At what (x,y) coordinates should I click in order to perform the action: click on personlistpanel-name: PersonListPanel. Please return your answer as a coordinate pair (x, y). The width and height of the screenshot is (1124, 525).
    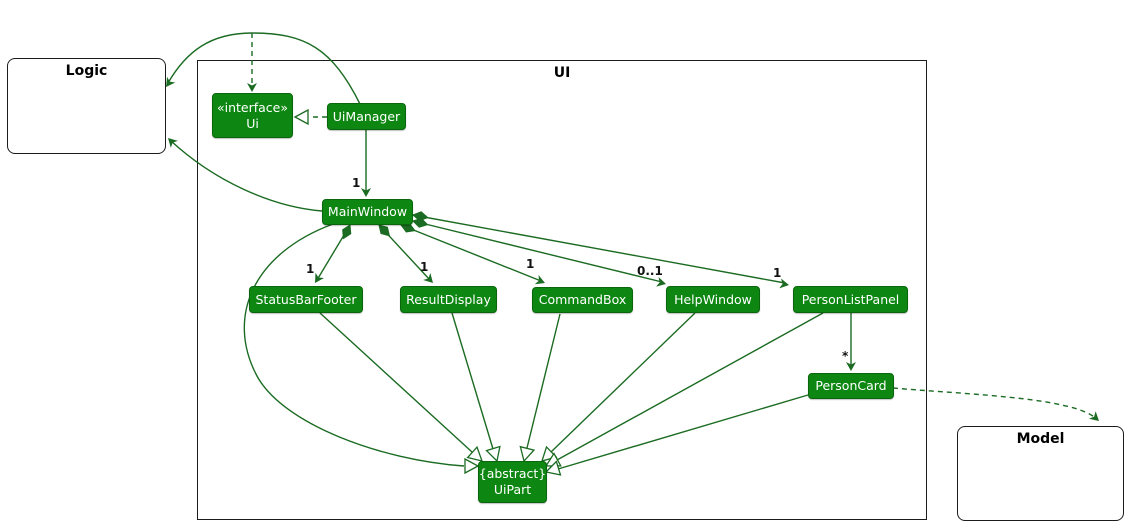
    Looking at the image, I should click on (850, 299).